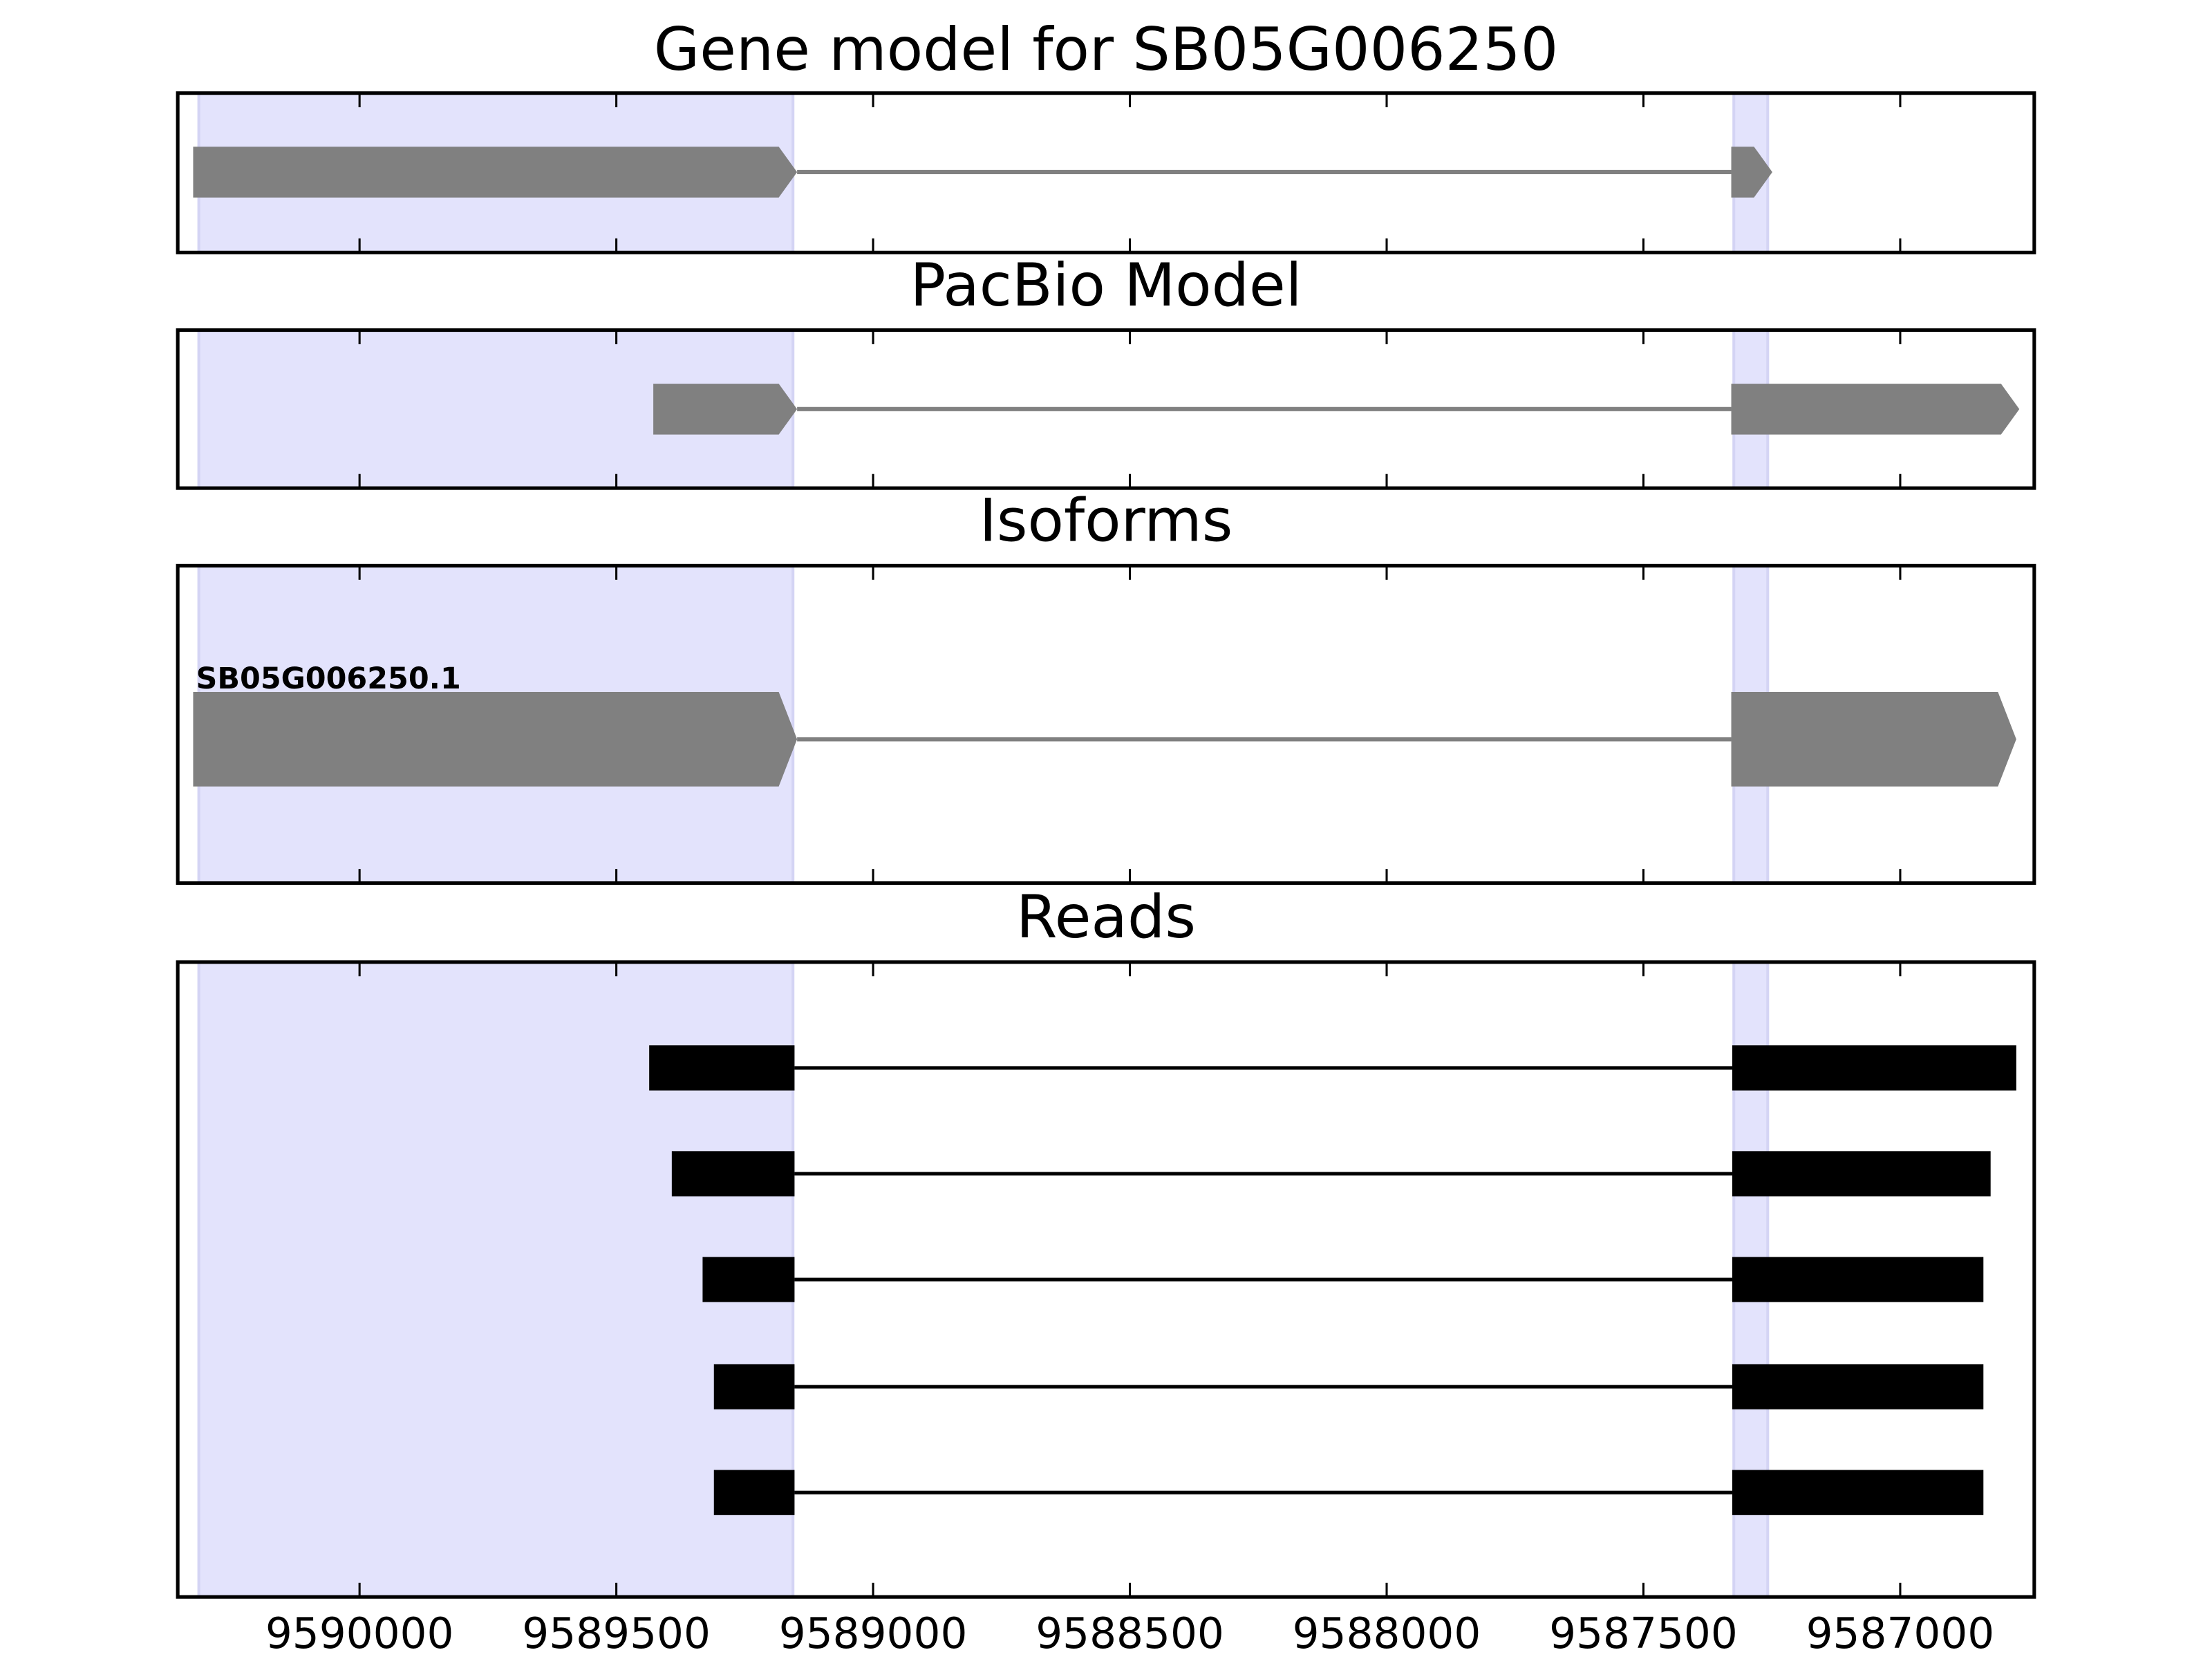 This screenshot has height=1659, width=2212. I want to click on panel-title: Reads, so click(1106, 917).